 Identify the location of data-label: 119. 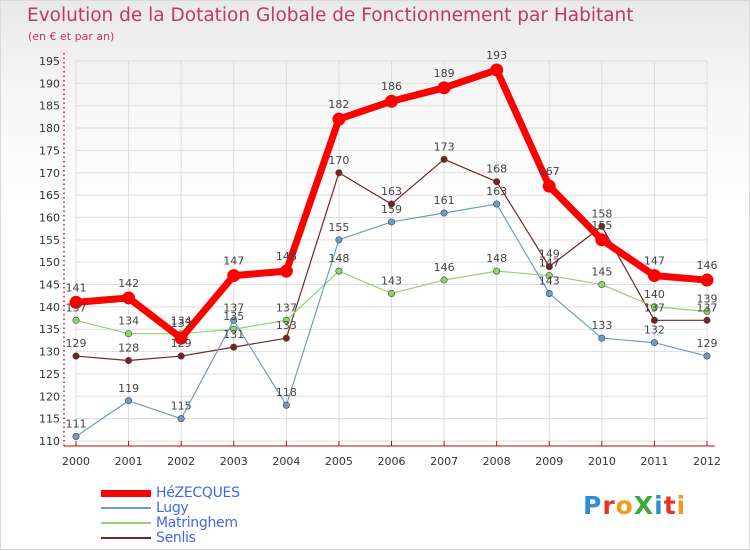
(128, 388).